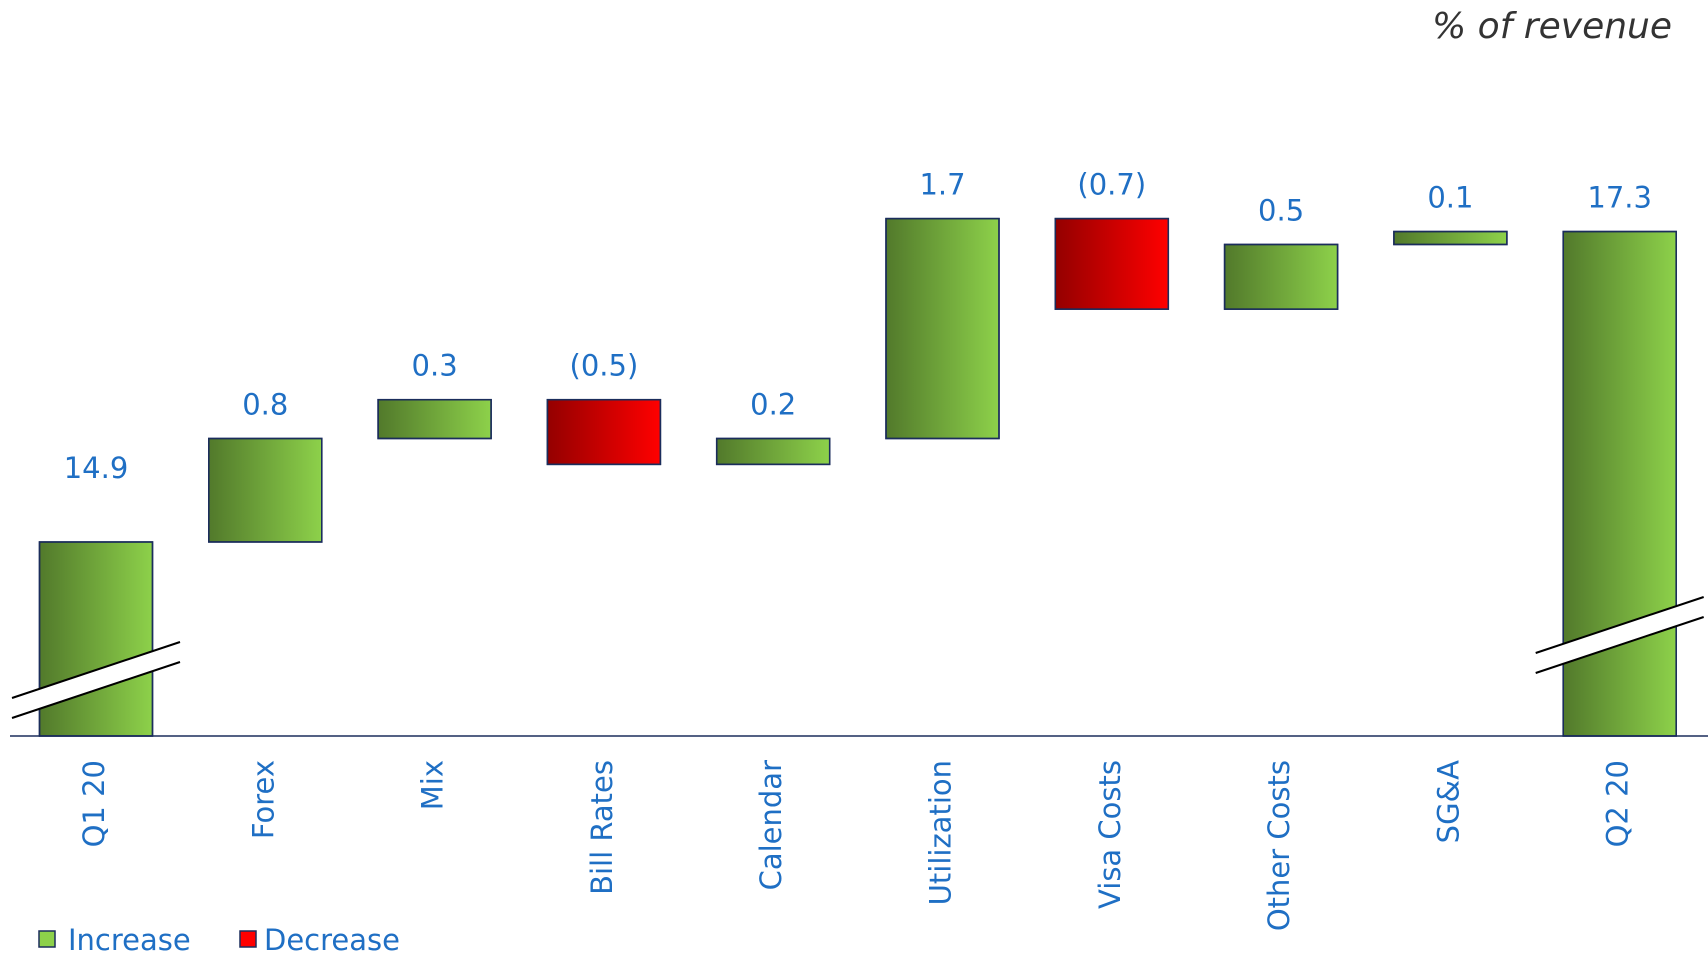 This screenshot has width=1708, height=960. Describe the element at coordinates (942, 185) in the screenshot. I see `value-label: 1.7` at that location.